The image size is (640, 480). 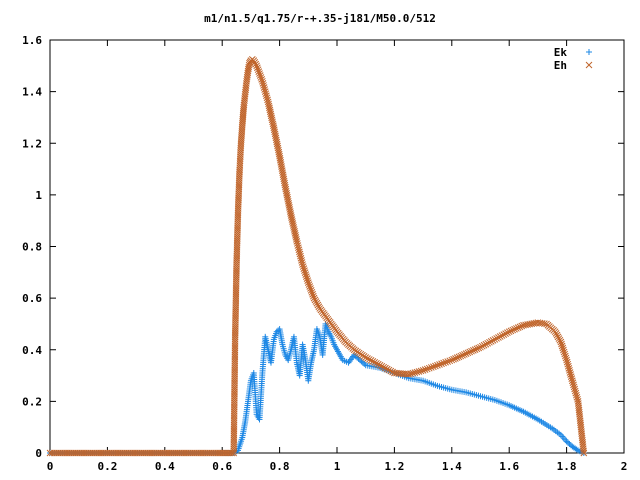 What do you see at coordinates (509, 466) in the screenshot?
I see `x-tick-label: 1.6` at bounding box center [509, 466].